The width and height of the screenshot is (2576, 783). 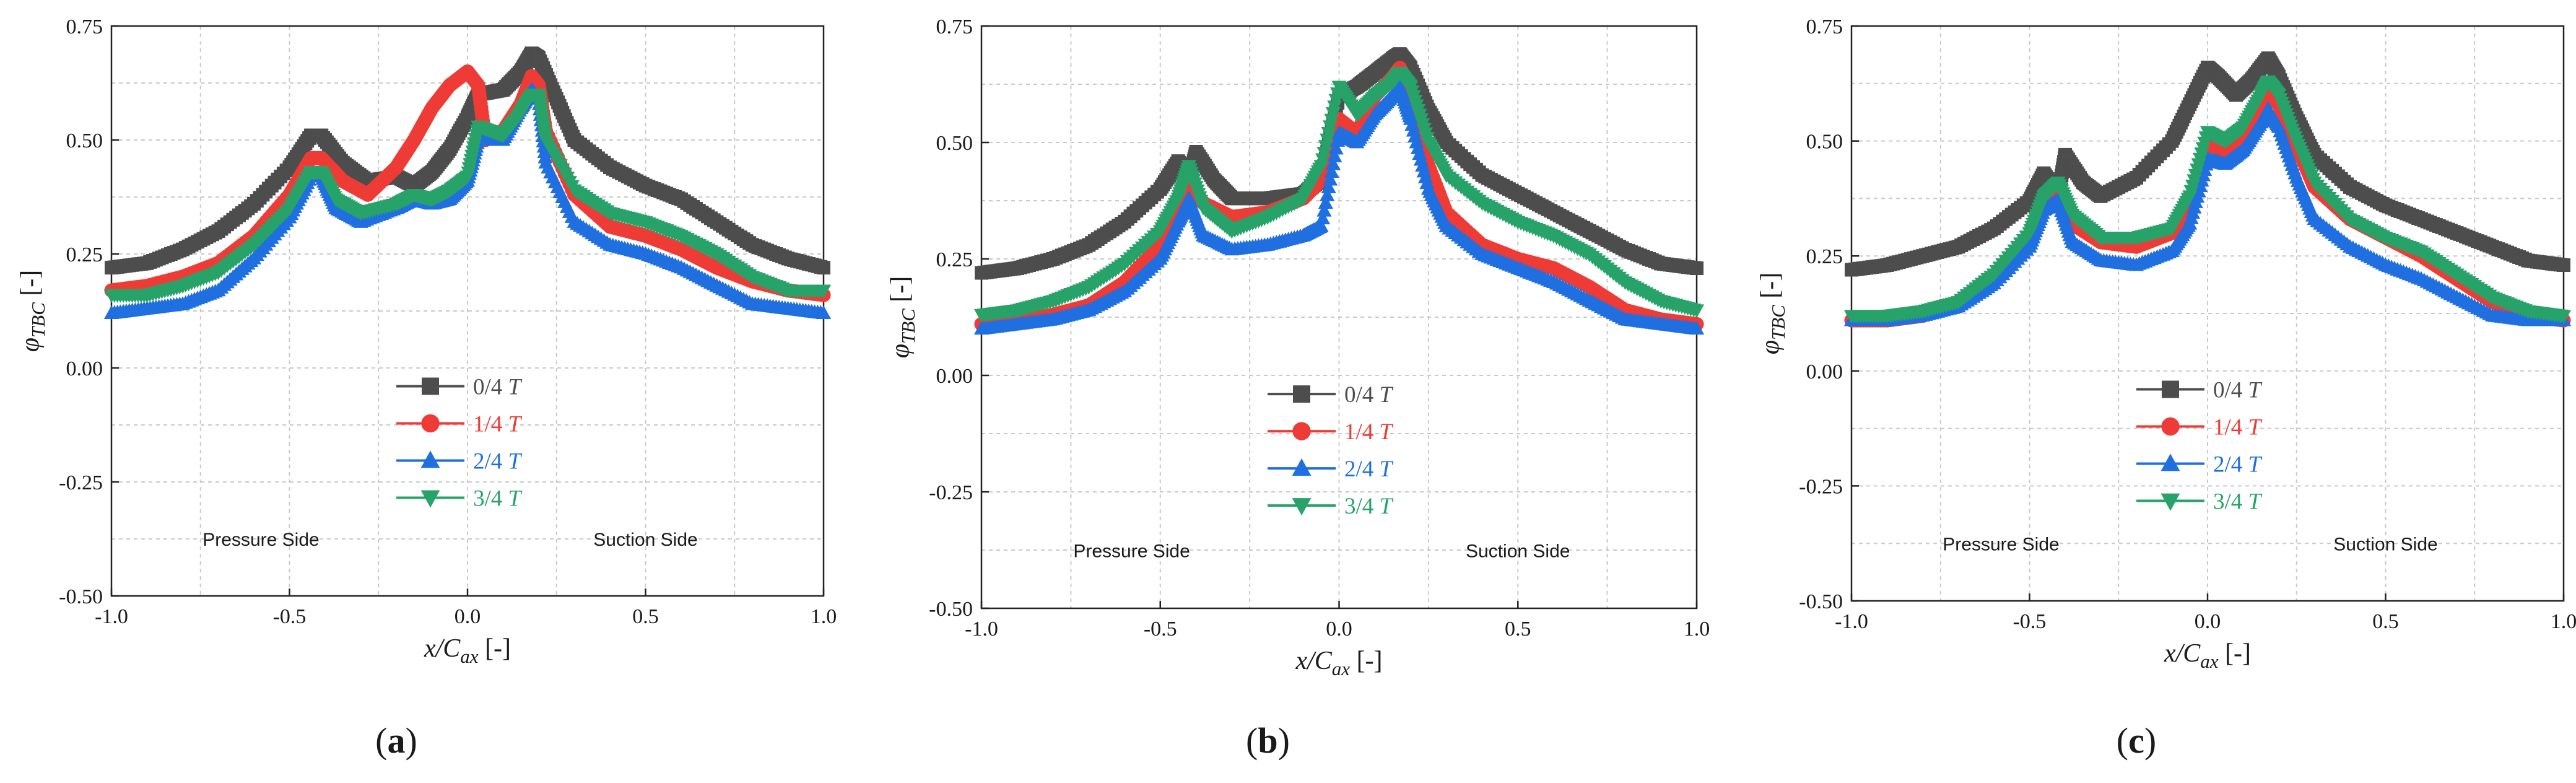 I want to click on series-2-4-T, so click(x=2207, y=213).